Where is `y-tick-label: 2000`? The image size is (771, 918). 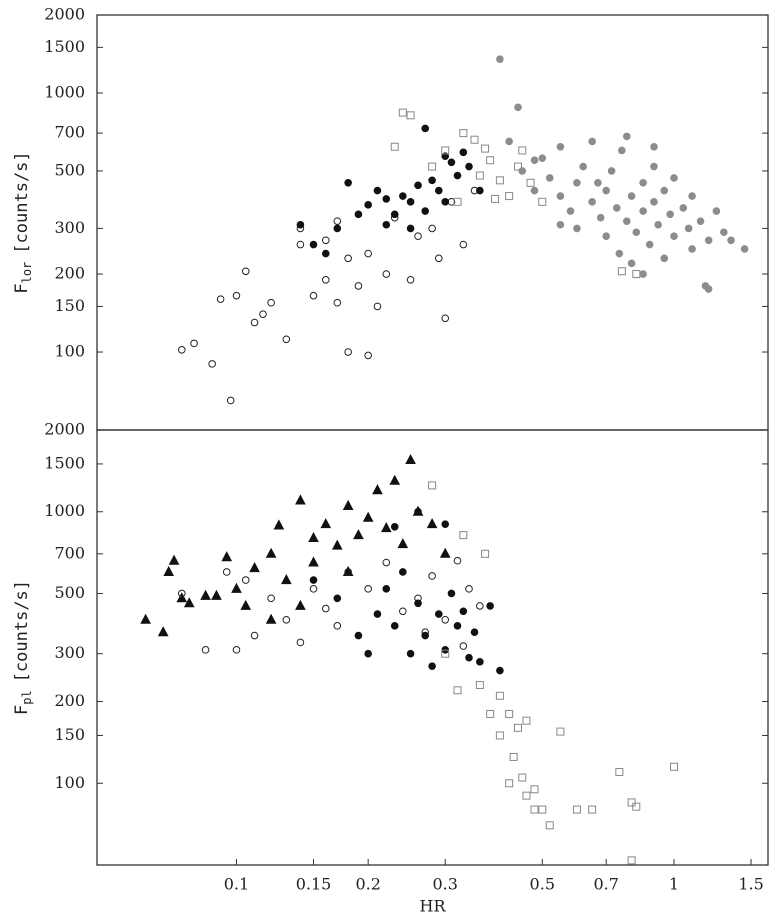 y-tick-label: 2000 is located at coordinates (64, 429).